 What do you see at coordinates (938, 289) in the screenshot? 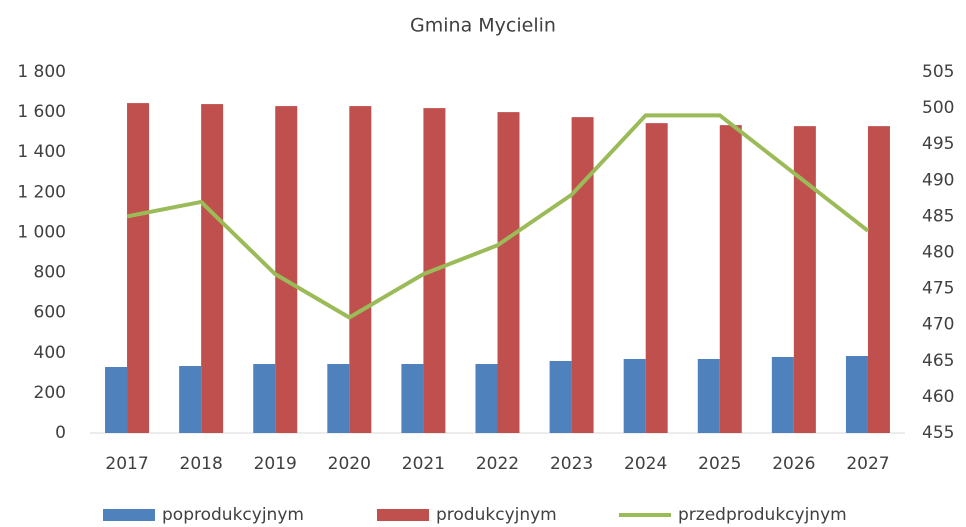
I see `y2-tick-label: 475` at bounding box center [938, 289].